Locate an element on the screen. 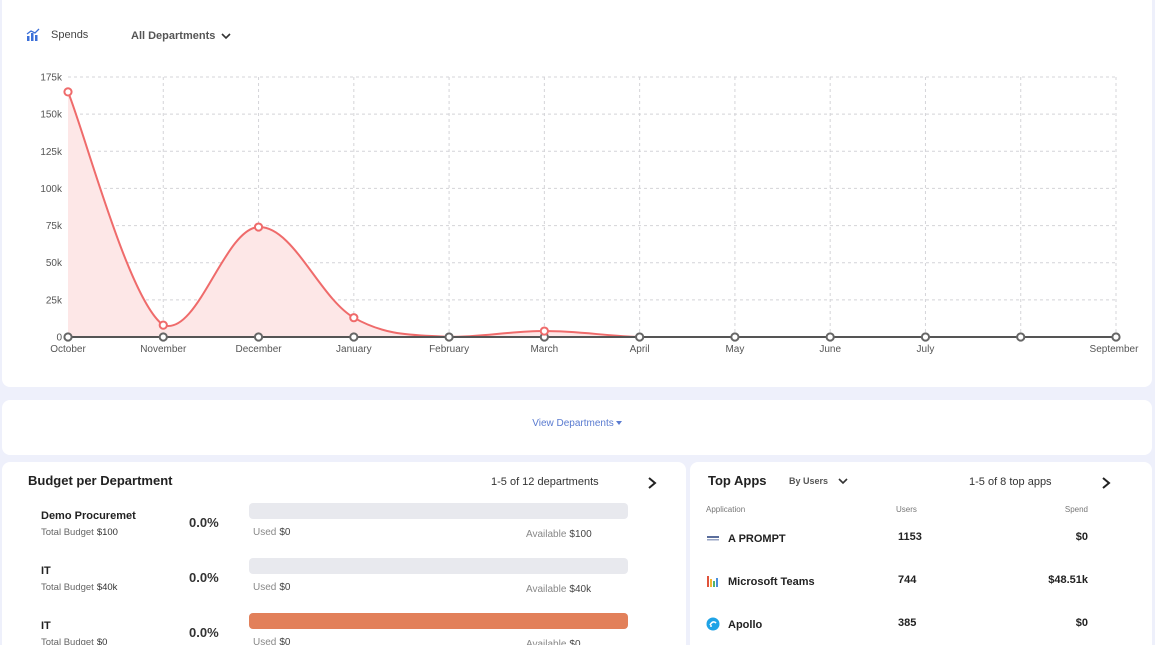  app-row: Microsoft Teams 744 $48.51k is located at coordinates (921, 589).